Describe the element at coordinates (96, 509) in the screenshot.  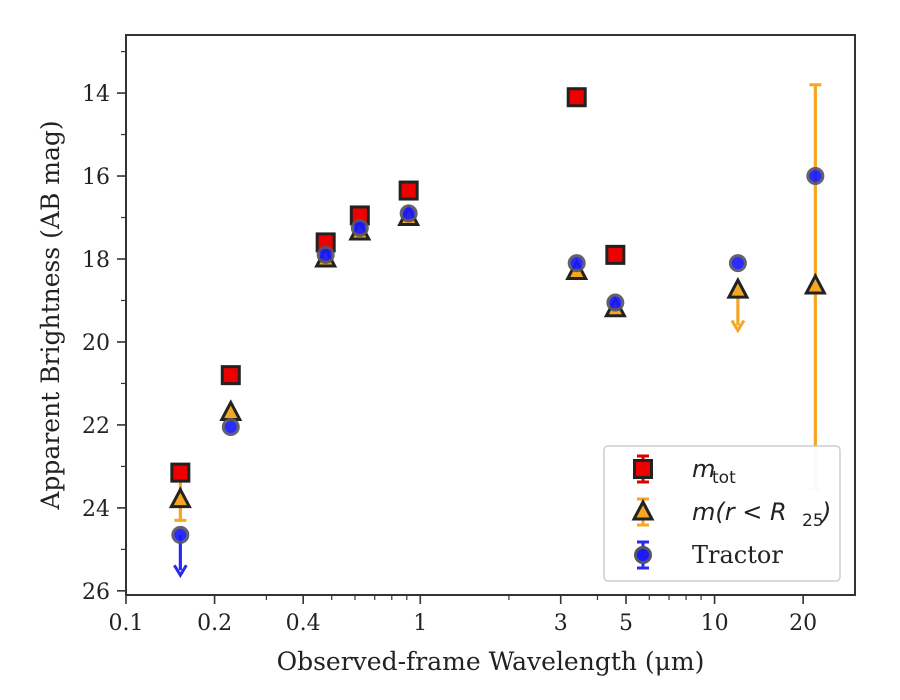
I see `y-tick-label: 24` at that location.